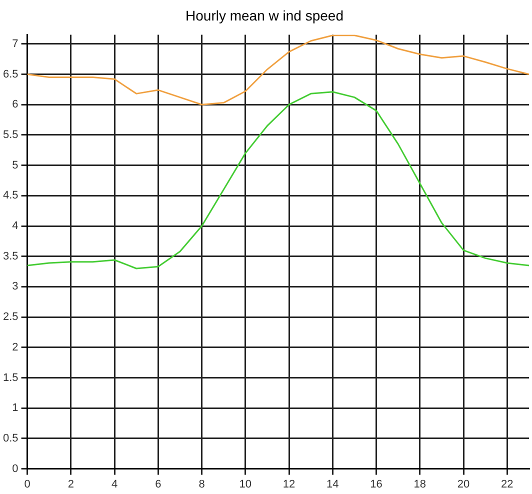  I want to click on x-tick-label: 6, so click(158, 484).